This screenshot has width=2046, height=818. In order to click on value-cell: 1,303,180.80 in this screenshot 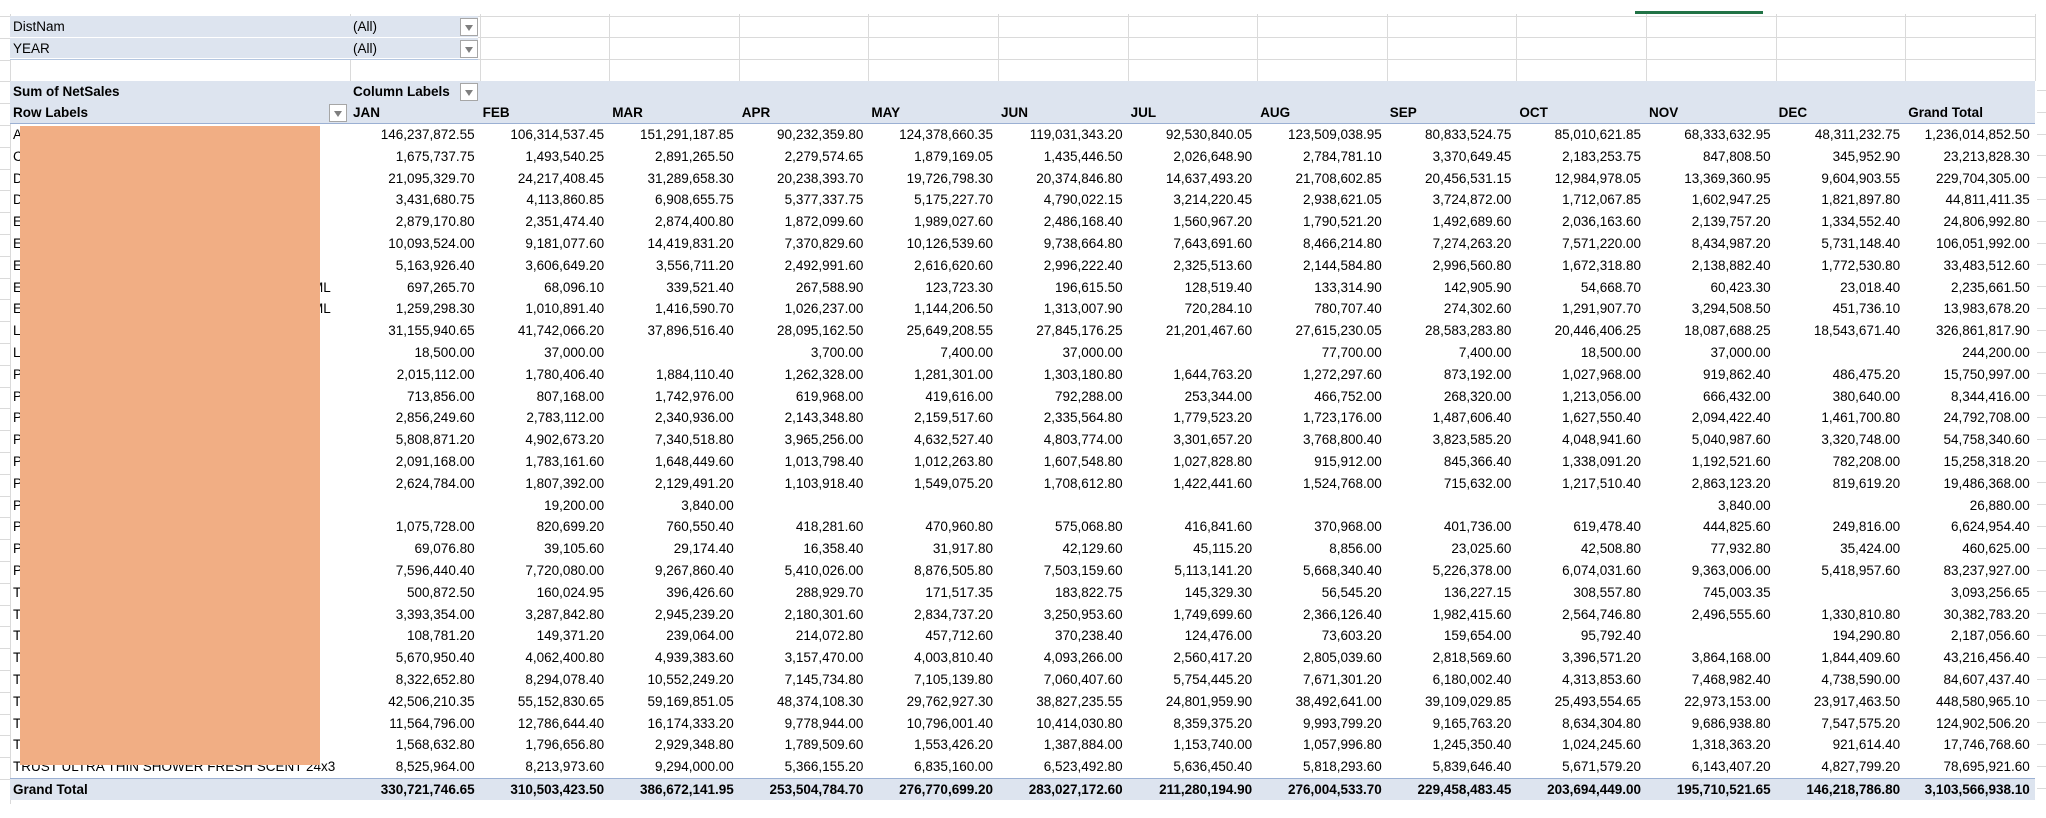, I will do `click(1083, 374)`.